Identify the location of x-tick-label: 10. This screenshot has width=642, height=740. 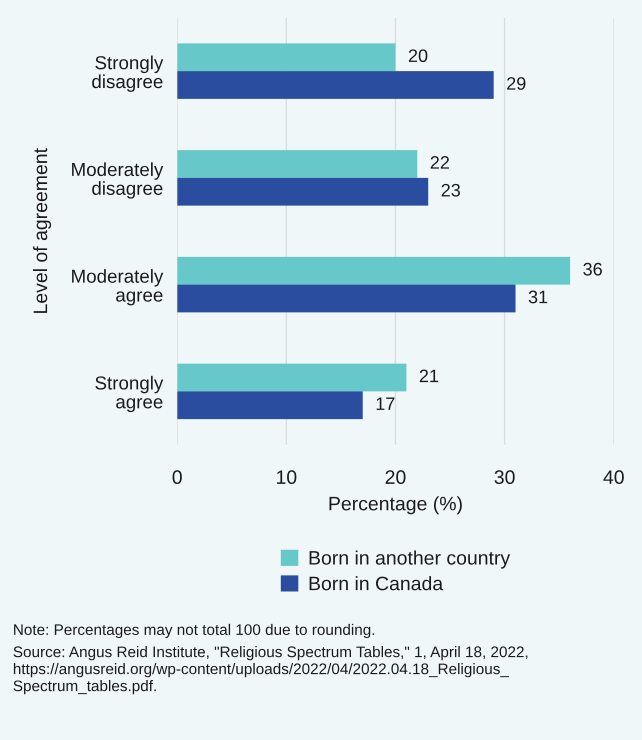
(286, 477).